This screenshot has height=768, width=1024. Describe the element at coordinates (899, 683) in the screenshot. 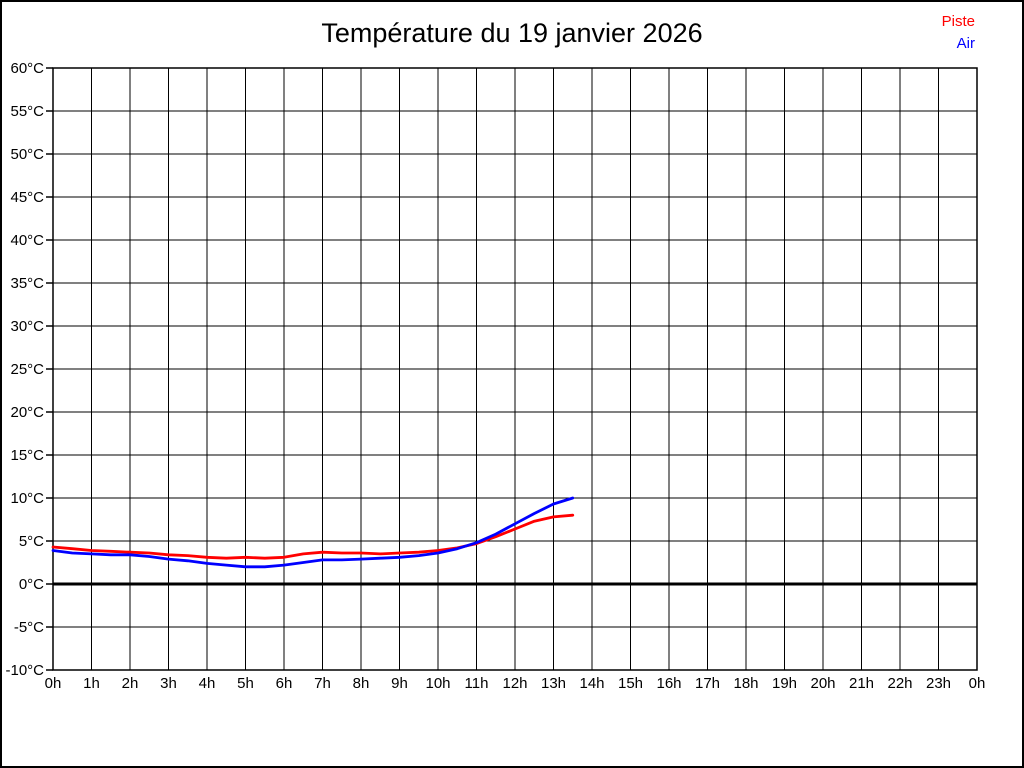

I see `x-tick-label: 22h` at that location.